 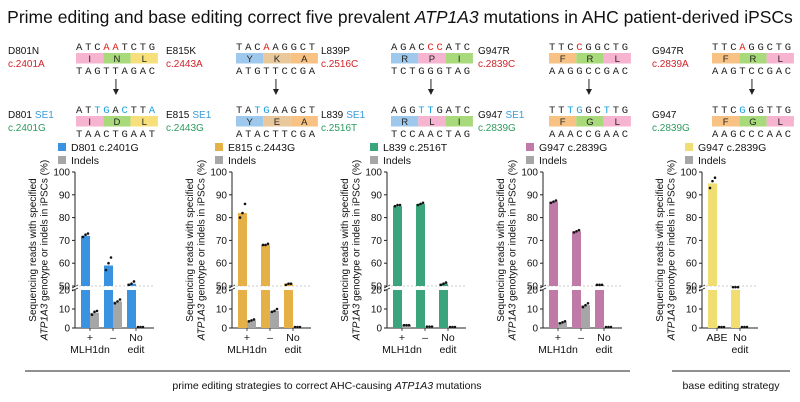 I want to click on mutation-cdna: c.2401A, so click(x=26, y=64).